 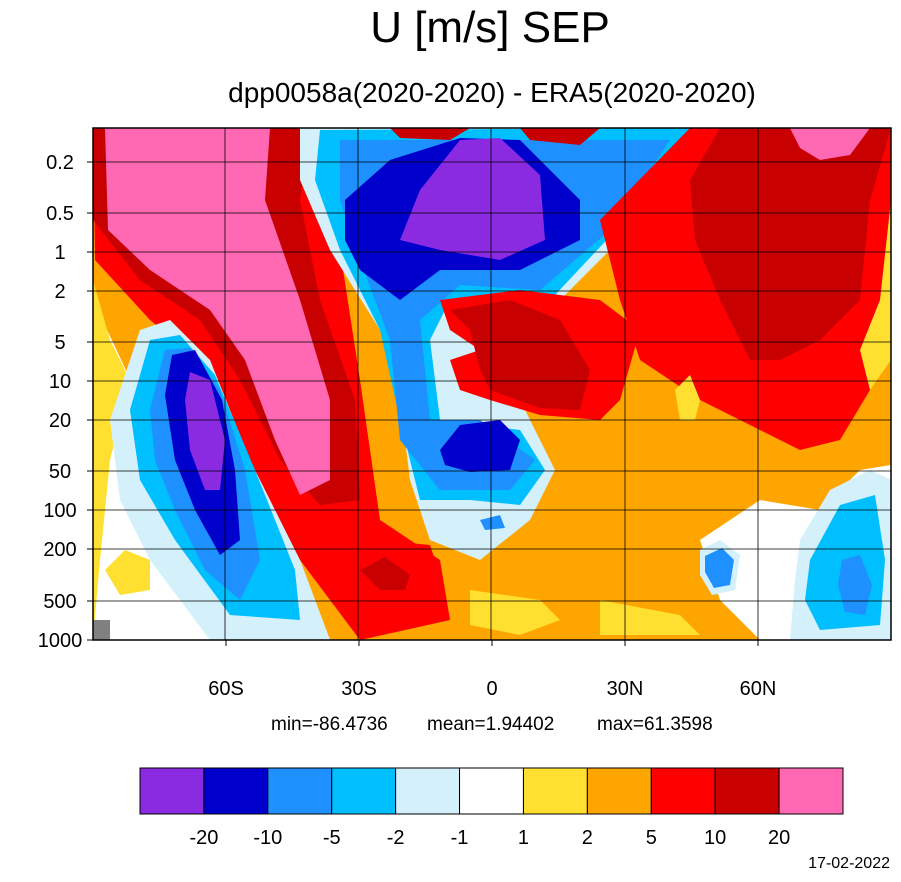 I want to click on y-tick-label: 200, so click(x=59, y=550).